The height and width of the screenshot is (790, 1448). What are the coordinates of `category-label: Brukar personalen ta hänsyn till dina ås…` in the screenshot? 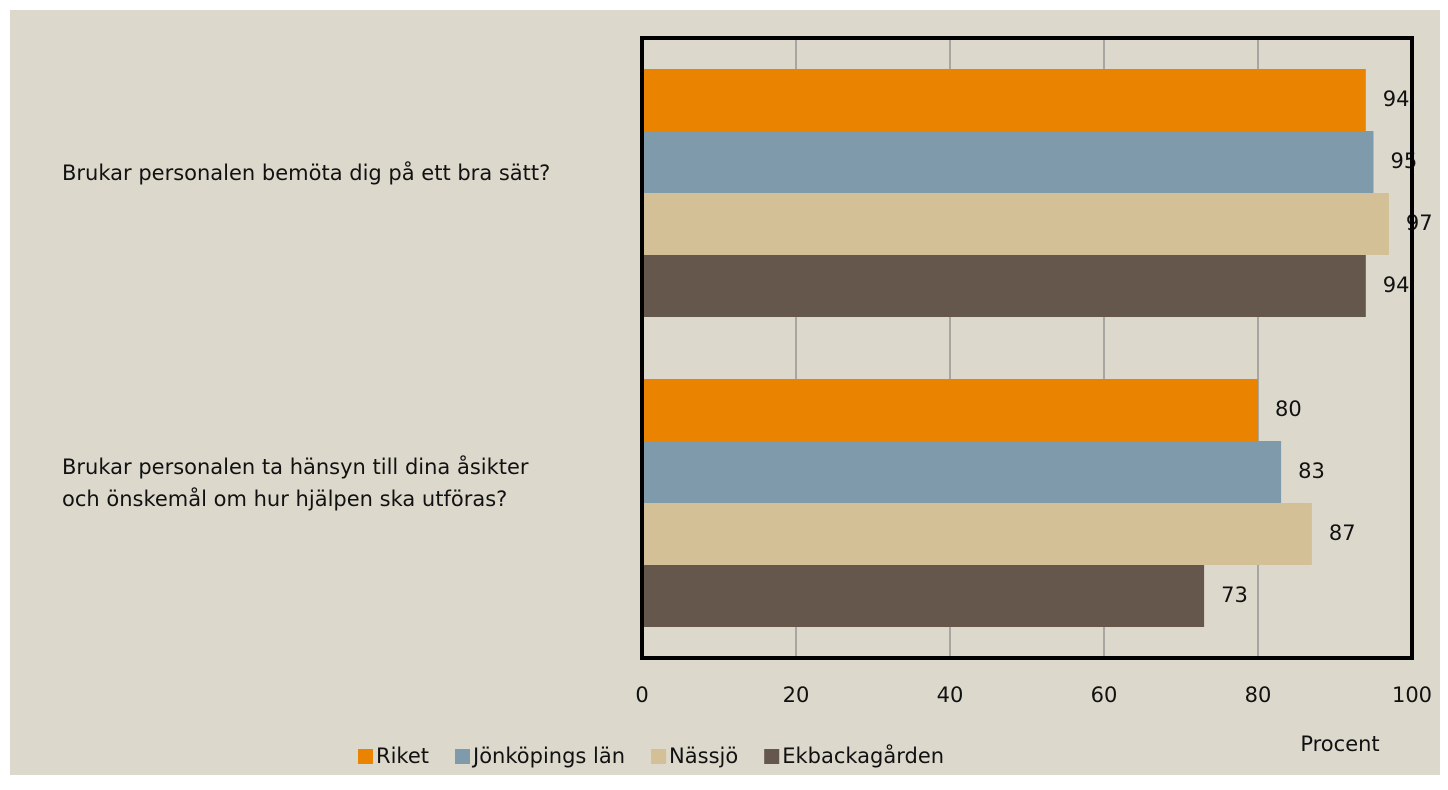 It's located at (295, 483).